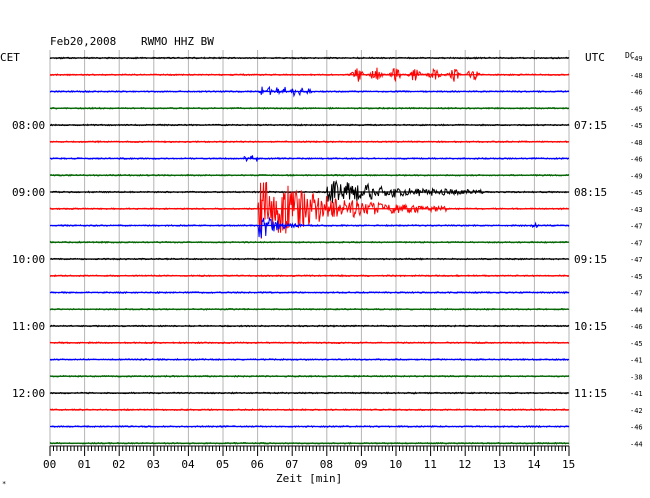 This screenshot has width=650, height=498. What do you see at coordinates (636, 377) in the screenshot?
I see `dc-offset-label: -38` at bounding box center [636, 377].